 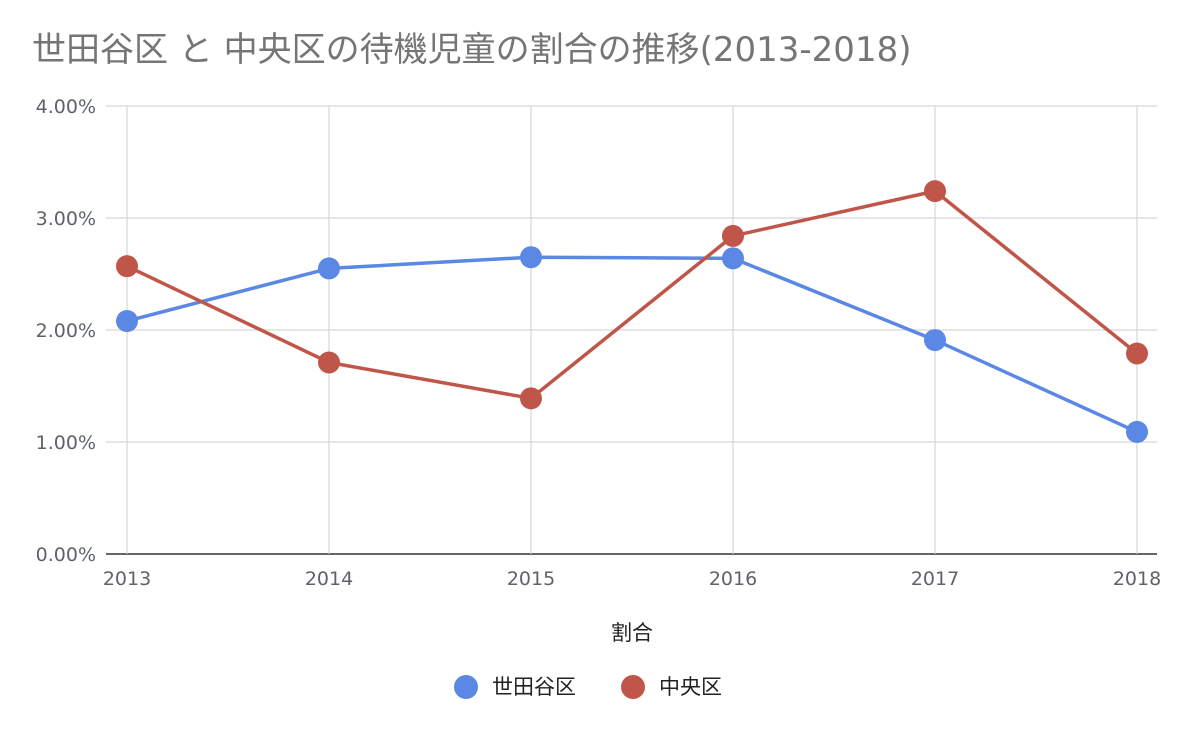 What do you see at coordinates (588, 687) in the screenshot?
I see `legend: 世田谷区 中央区` at bounding box center [588, 687].